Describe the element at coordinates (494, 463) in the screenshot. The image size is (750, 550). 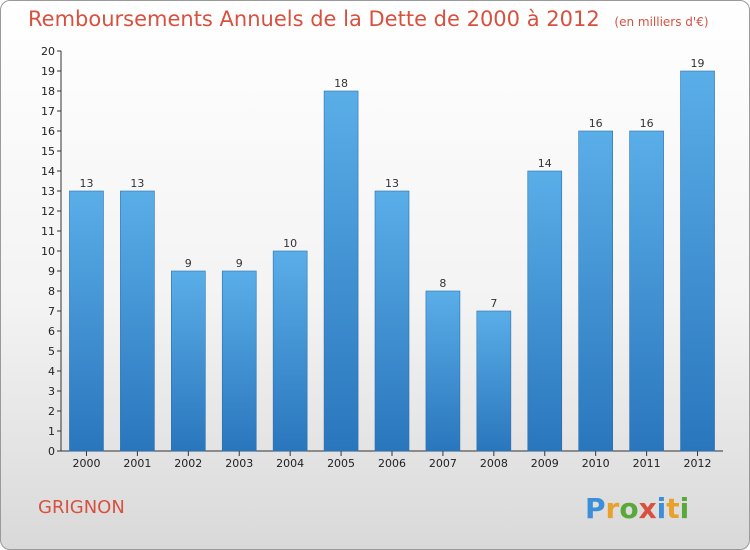
I see `x-tick-label: 2008` at that location.